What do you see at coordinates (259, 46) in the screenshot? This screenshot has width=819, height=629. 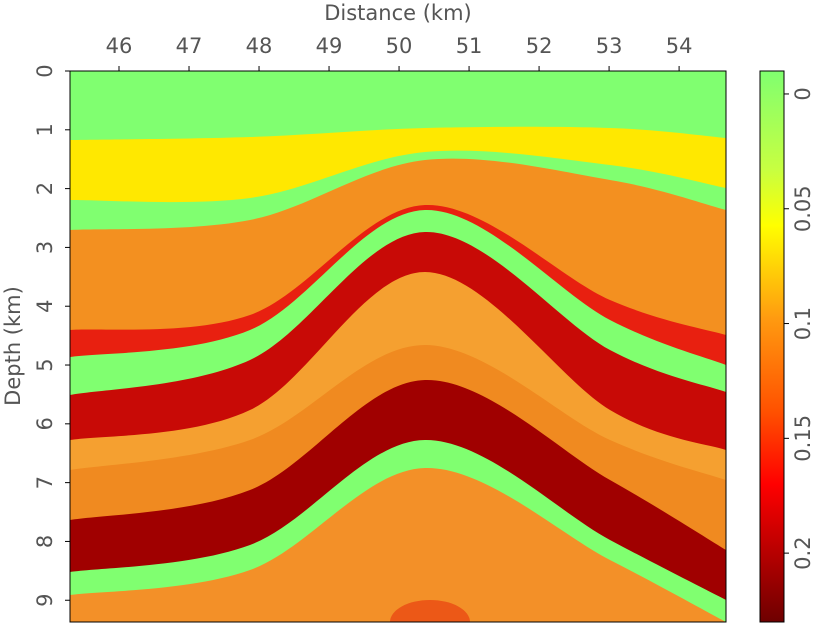 I see `x-tick-label: 48` at bounding box center [259, 46].